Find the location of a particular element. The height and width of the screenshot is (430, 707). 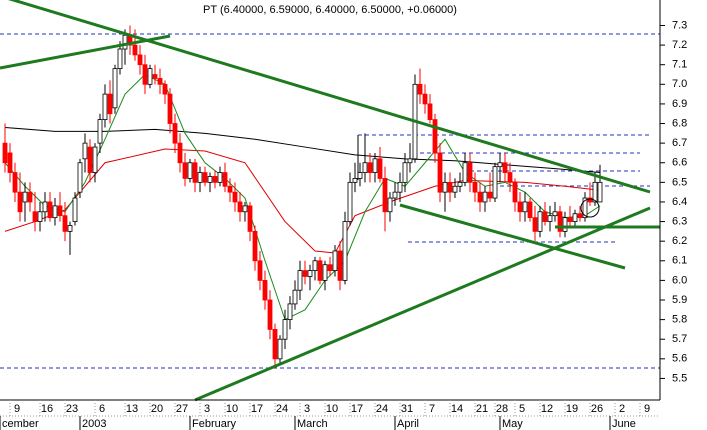

x-tick-label: 9 is located at coordinates (647, 409).